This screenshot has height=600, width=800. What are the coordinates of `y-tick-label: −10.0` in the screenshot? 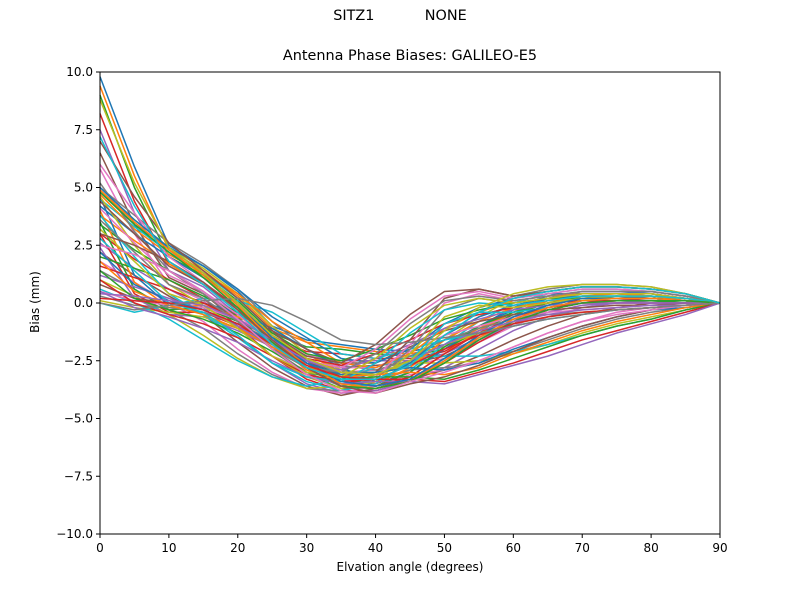 It's located at (74, 534).